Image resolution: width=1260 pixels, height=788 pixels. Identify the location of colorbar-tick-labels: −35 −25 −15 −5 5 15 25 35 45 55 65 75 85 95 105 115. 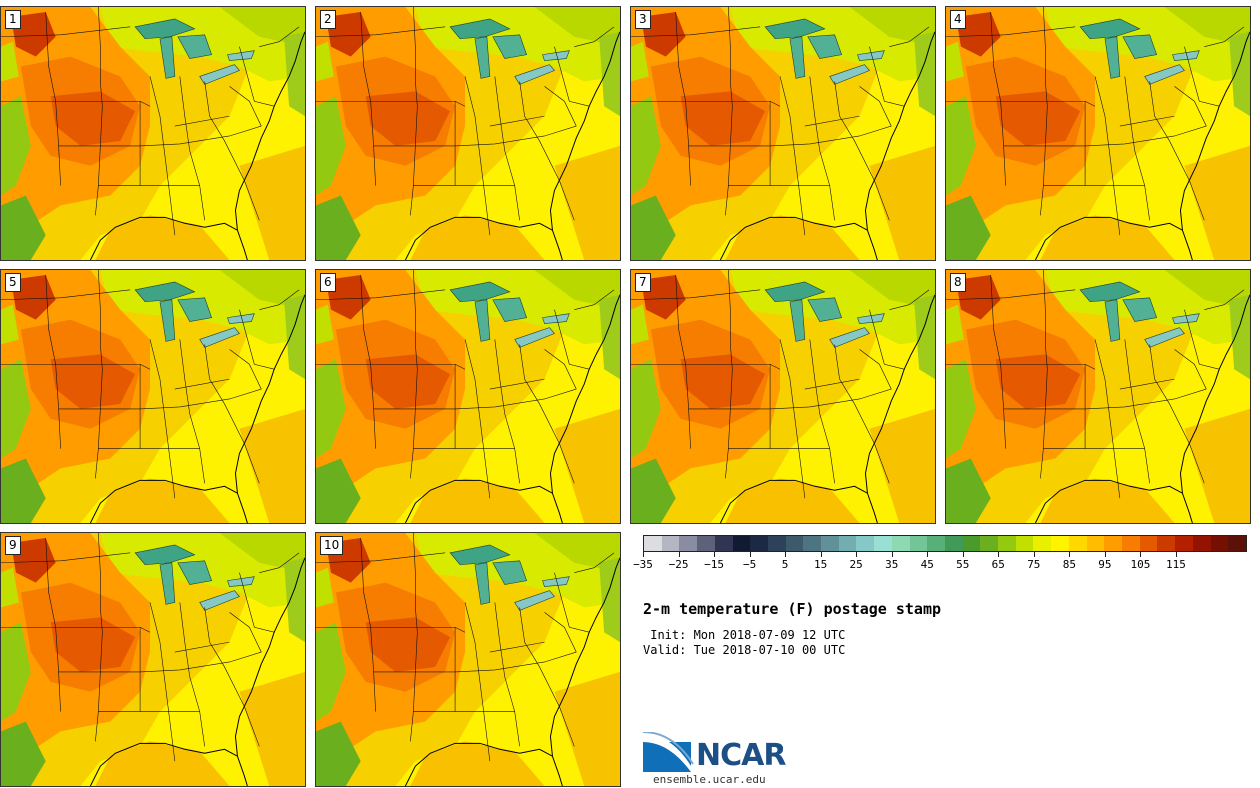
(940, 564).